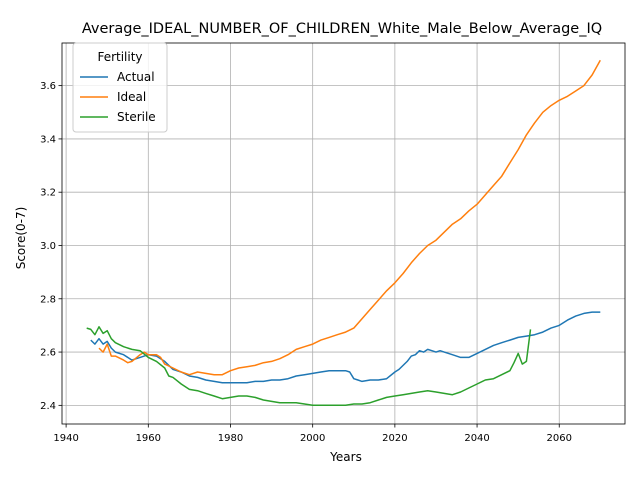  What do you see at coordinates (559, 438) in the screenshot?
I see `x-tick-label: 2060` at bounding box center [559, 438].